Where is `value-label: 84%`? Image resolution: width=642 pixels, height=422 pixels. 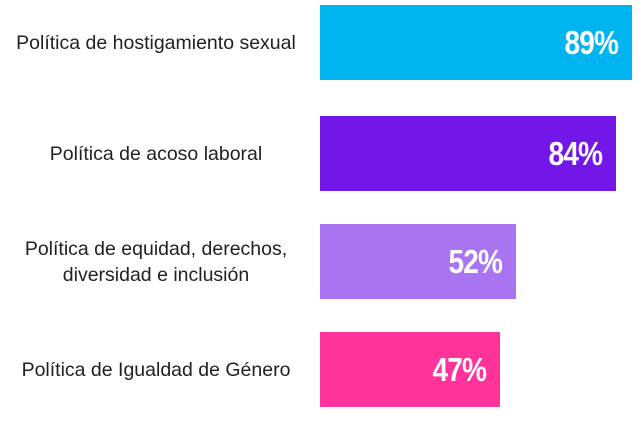
value-label: 84% is located at coordinates (461, 153).